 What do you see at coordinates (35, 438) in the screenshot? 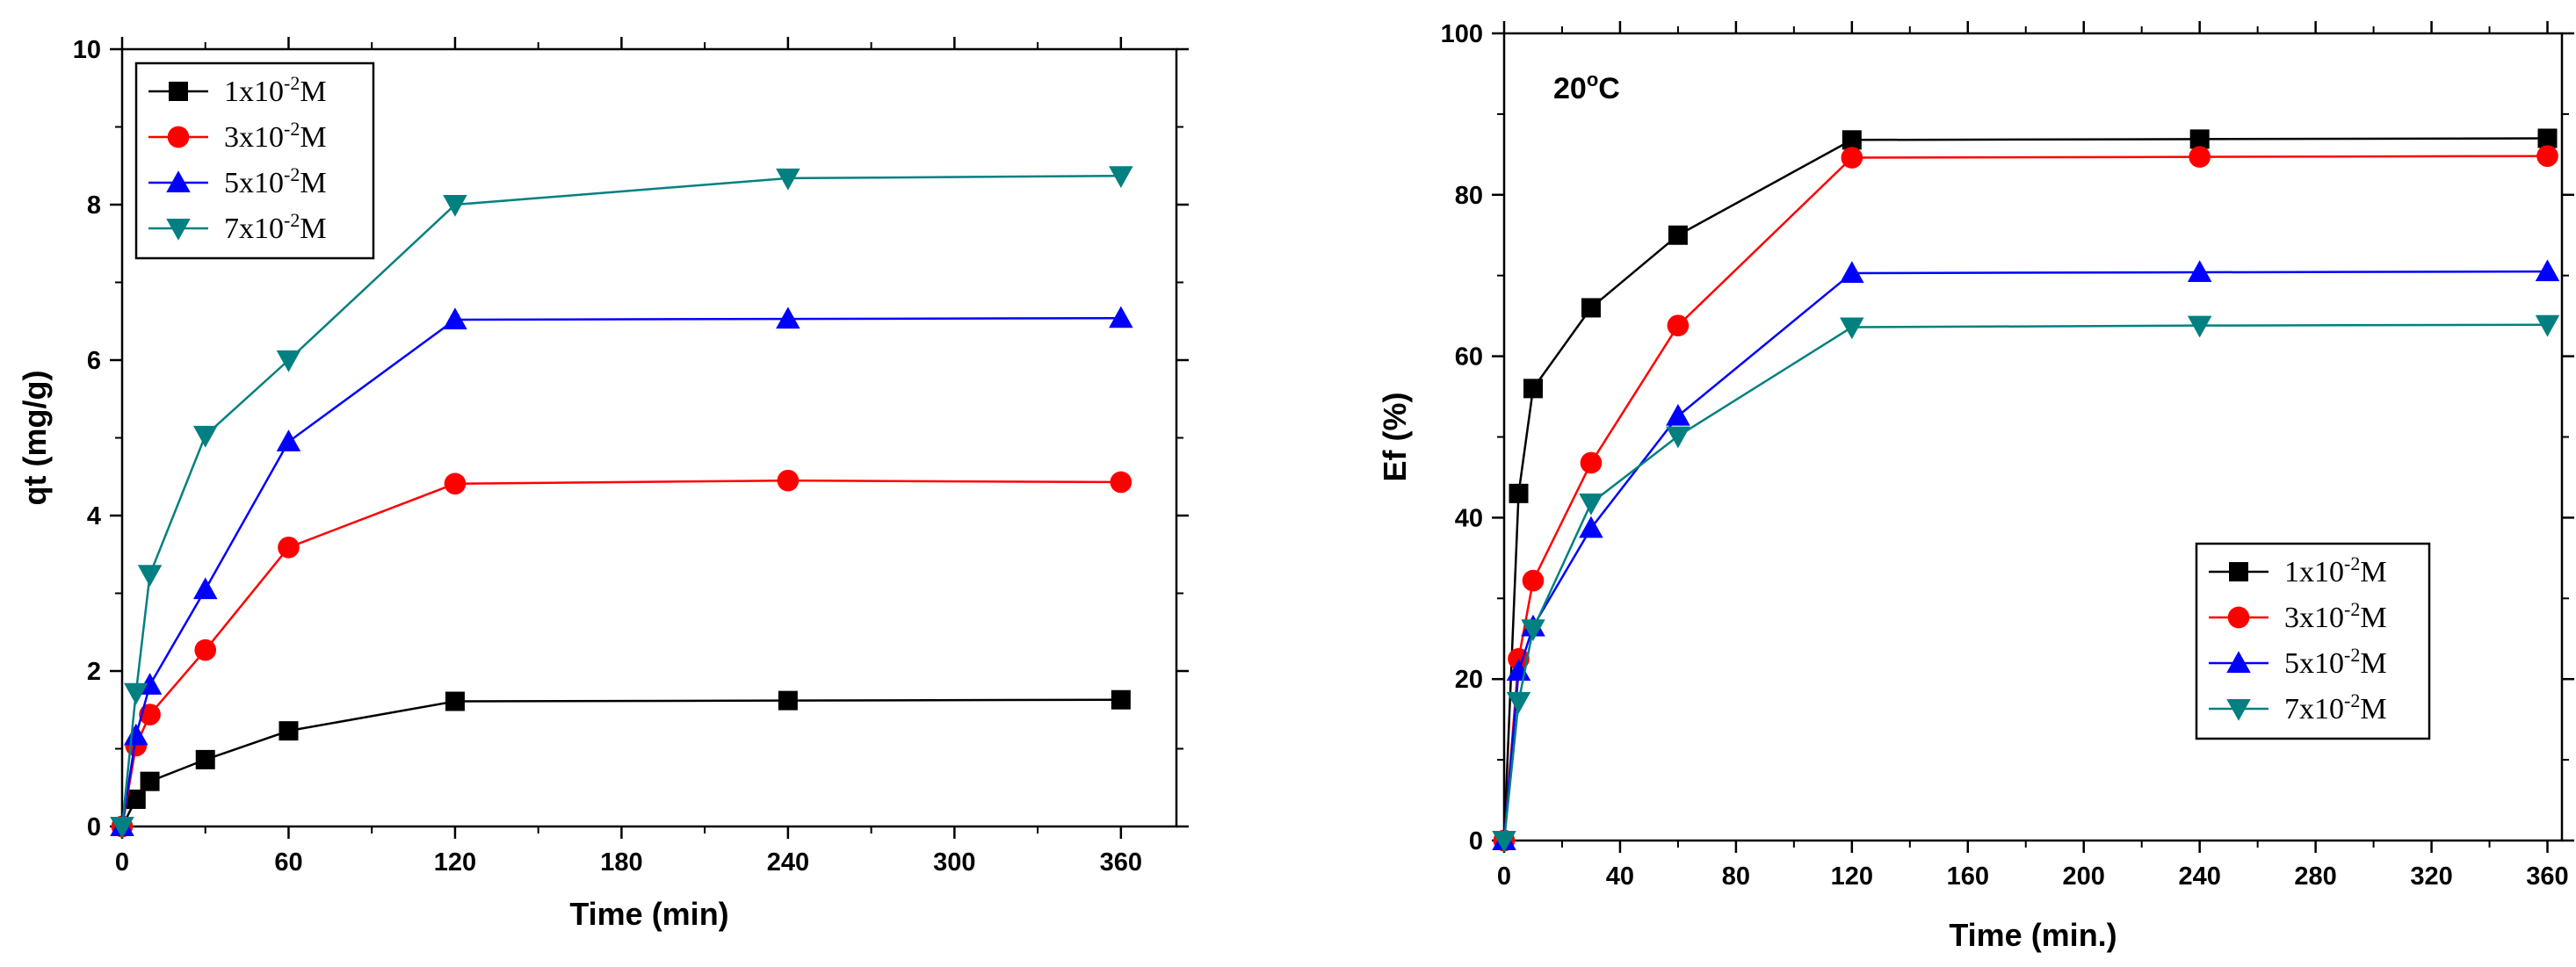
I see `y-axis-title: qt (mg/g)` at bounding box center [35, 438].